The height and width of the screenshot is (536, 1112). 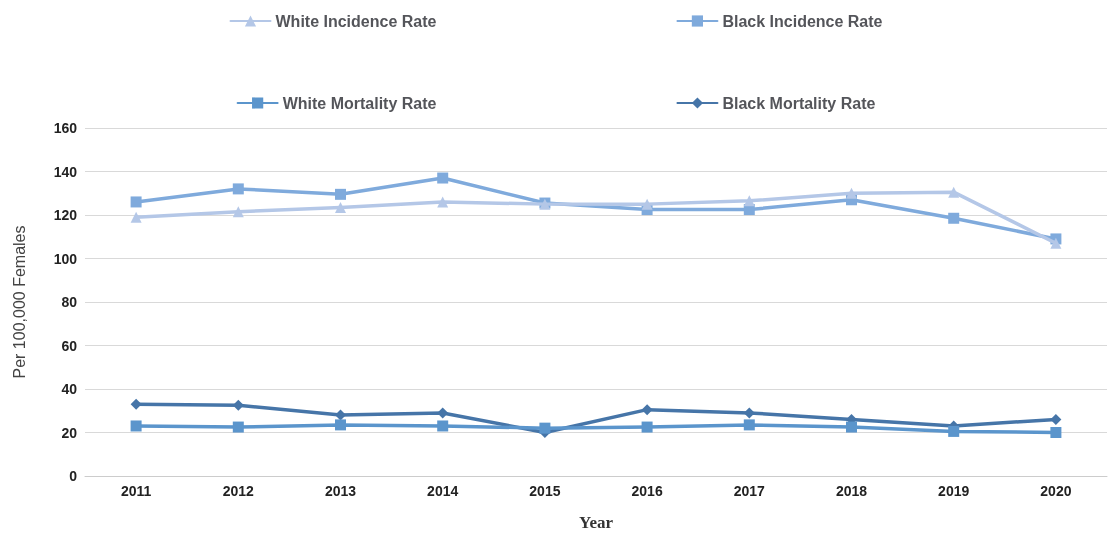 I want to click on x-tick-label: 2013, so click(x=340, y=491).